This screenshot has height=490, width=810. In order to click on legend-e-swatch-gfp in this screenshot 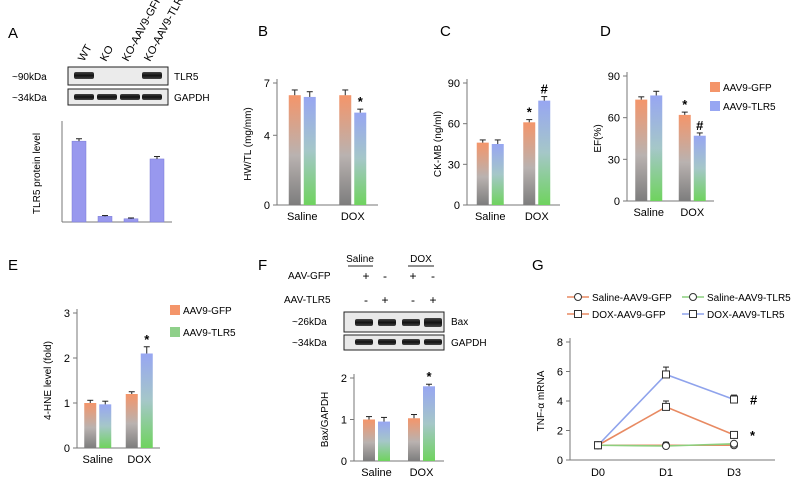, I will do `click(175, 310)`.